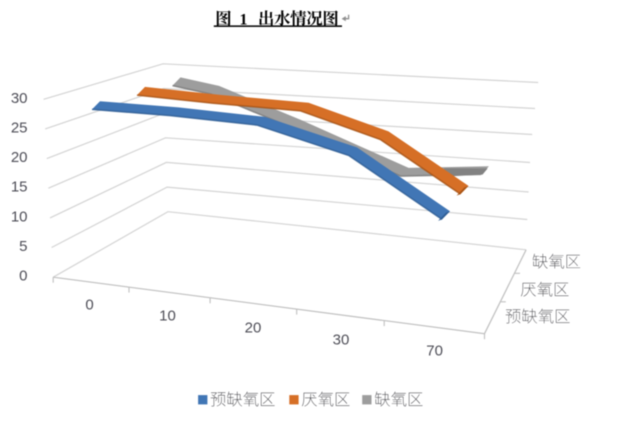 The width and height of the screenshot is (617, 429). I want to click on svg-text: 1, so click(244, 19).